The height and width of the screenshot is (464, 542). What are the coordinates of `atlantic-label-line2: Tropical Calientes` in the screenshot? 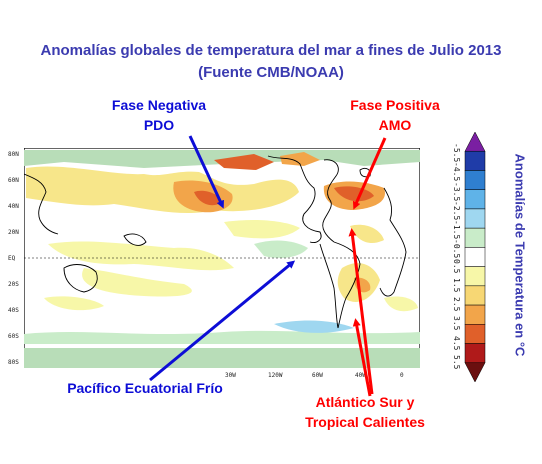 It's located at (365, 422).